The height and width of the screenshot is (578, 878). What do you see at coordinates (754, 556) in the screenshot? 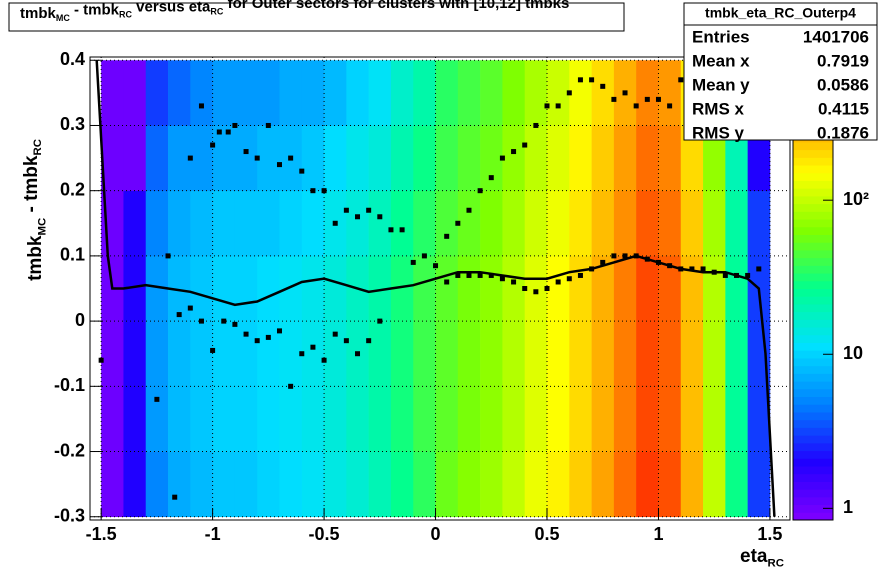
I see `label-part: eta` at bounding box center [754, 556].